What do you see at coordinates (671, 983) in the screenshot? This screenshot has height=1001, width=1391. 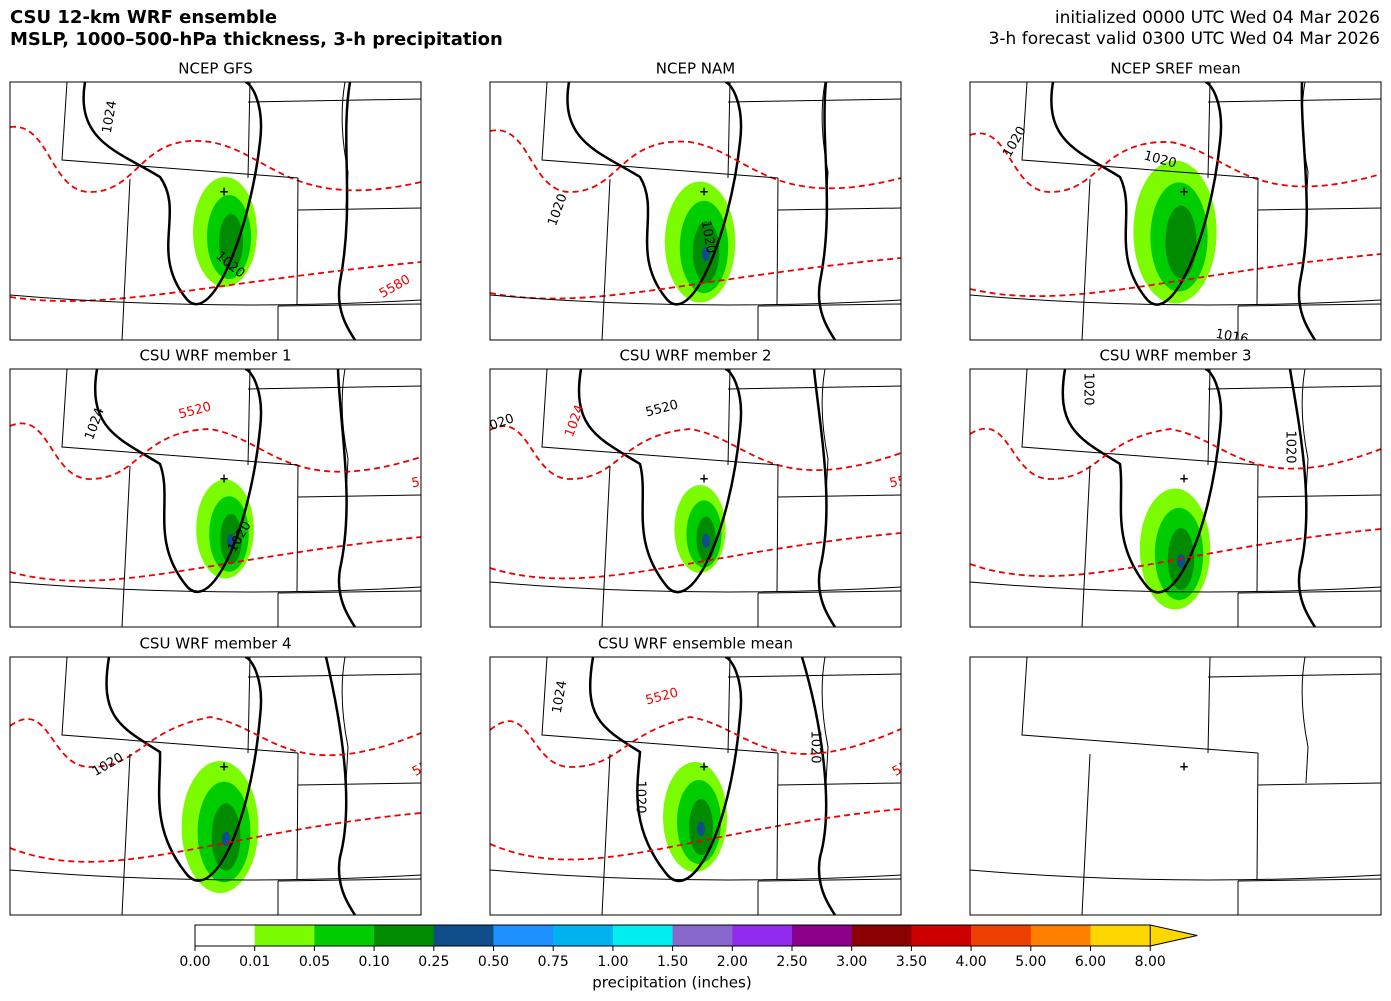 I see `colorbar-label: precipitation (inches)` at bounding box center [671, 983].